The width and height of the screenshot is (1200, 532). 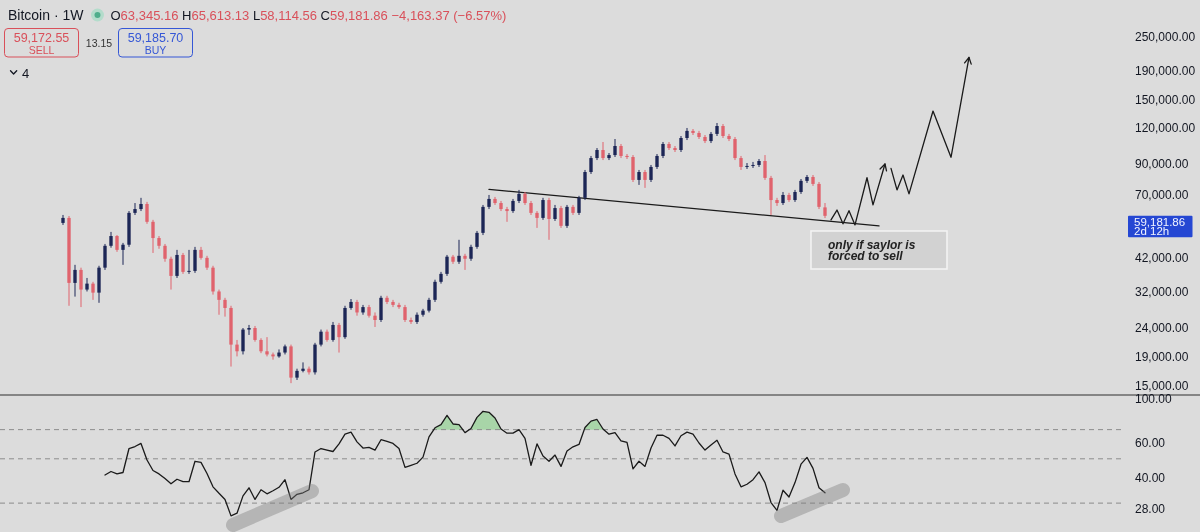 What do you see at coordinates (155, 37) in the screenshot?
I see `annotation: 59,185.70` at bounding box center [155, 37].